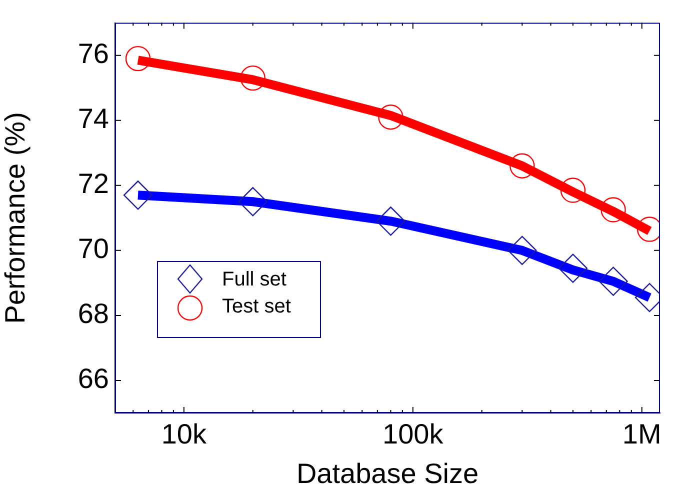  What do you see at coordinates (15, 218) in the screenshot?
I see `y-axis-title: Performance (%)` at bounding box center [15, 218].